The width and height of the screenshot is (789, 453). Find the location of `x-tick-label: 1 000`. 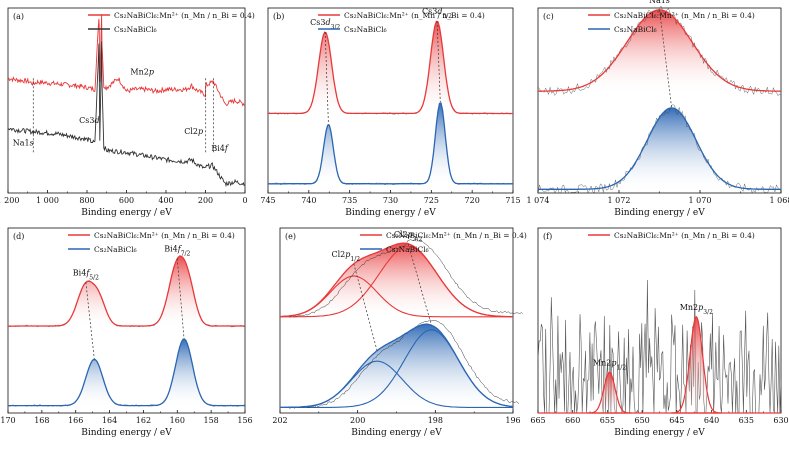

x-tick-label: 1 000 is located at coordinates (47, 200).